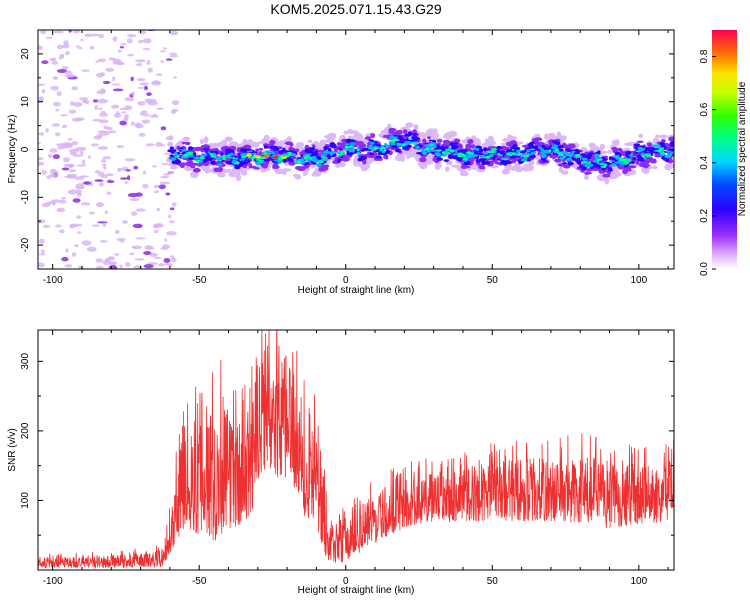 The height and width of the screenshot is (600, 750). I want to click on spectrogram-xtick-label: -50, so click(199, 280).